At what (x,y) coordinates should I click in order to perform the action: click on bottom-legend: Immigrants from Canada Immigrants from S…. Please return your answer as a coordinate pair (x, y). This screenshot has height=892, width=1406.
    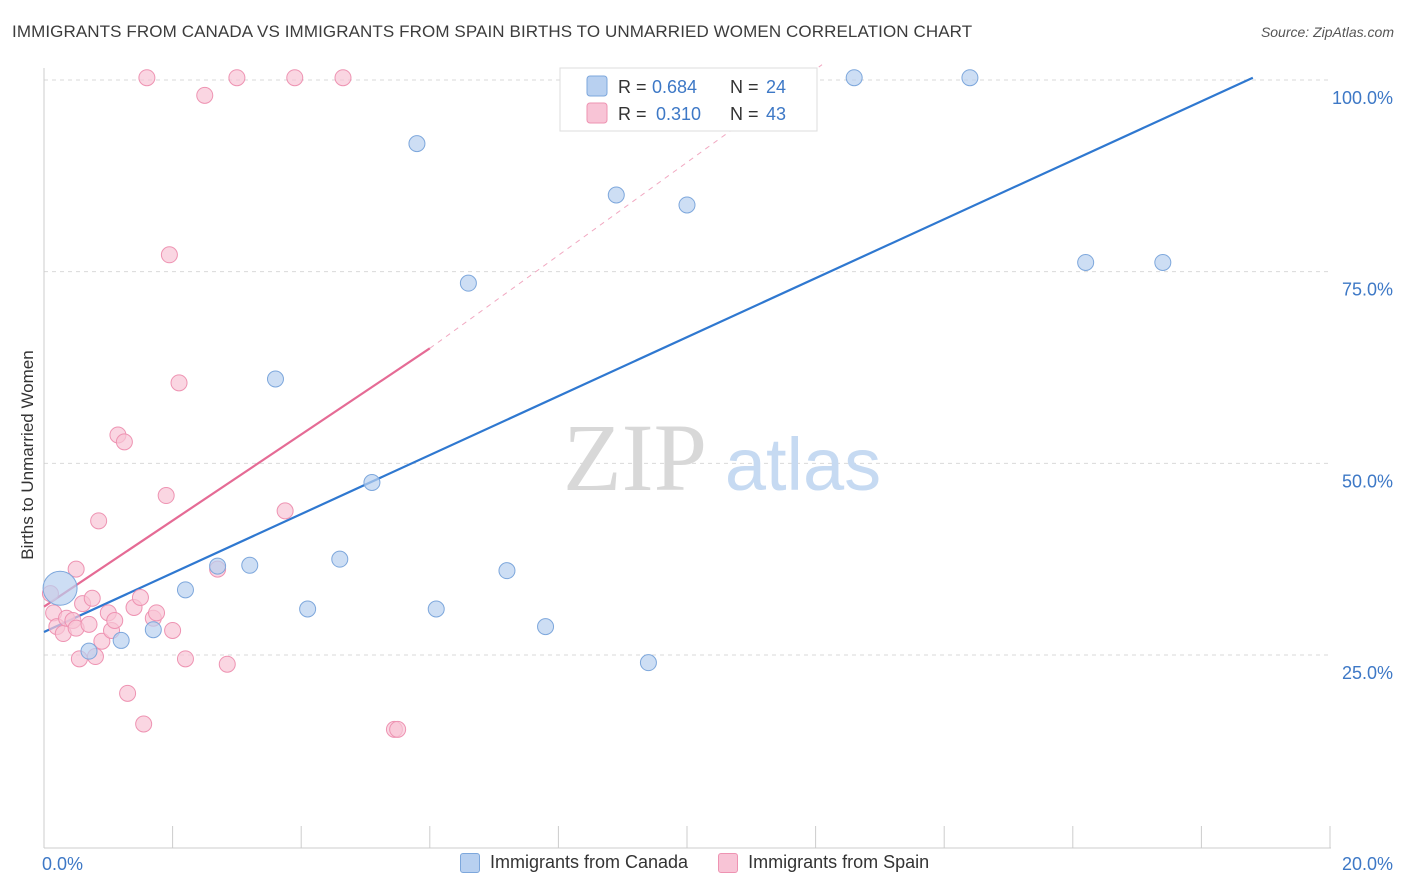
    Looking at the image, I should click on (709, 862).